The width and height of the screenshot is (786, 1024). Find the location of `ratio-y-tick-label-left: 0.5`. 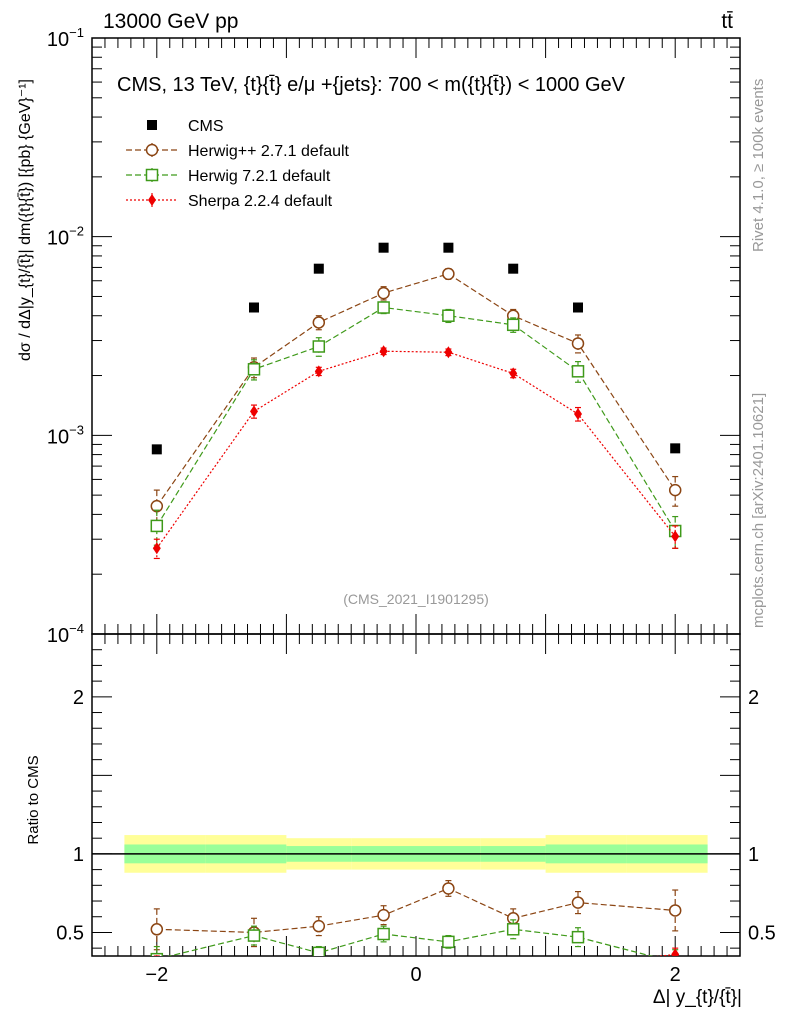

ratio-y-tick-label-left: 0.5 is located at coordinates (70, 933).